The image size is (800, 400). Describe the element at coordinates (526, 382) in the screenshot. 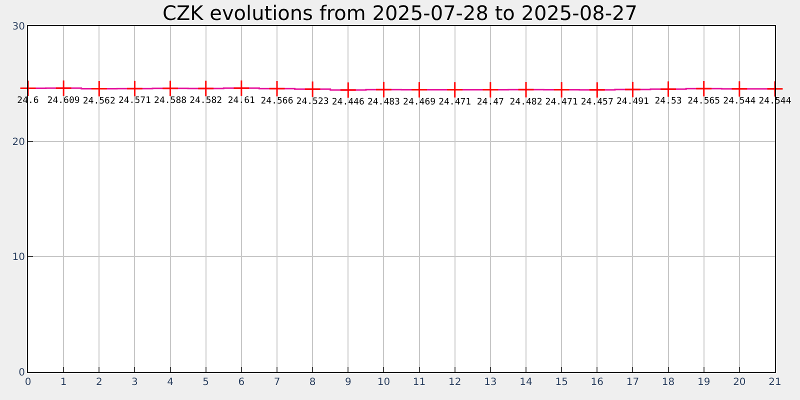

I see `x-tick-label: 14` at that location.